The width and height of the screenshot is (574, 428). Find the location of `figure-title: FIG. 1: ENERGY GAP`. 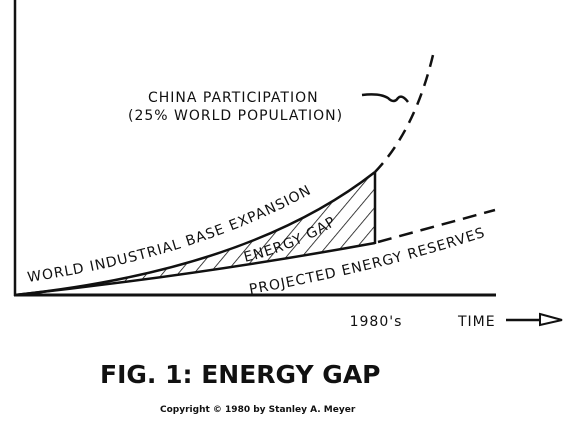

figure-title: FIG. 1: ENERGY GAP is located at coordinates (240, 374).